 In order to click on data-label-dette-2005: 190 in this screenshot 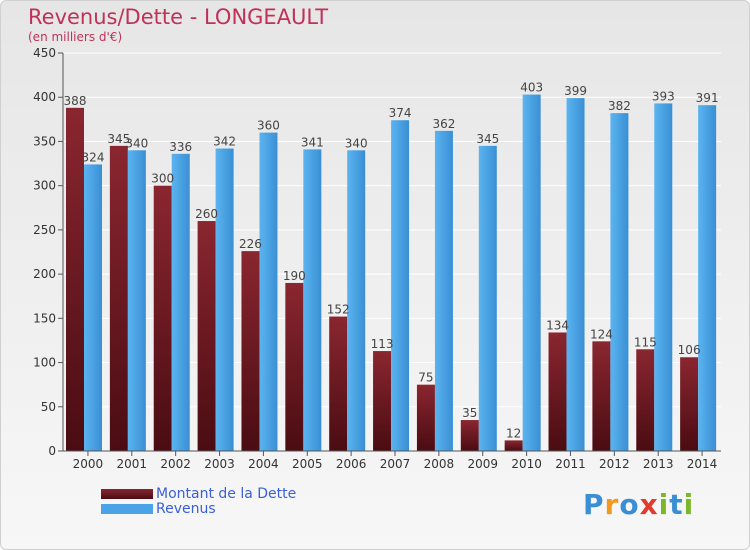, I will do `click(294, 276)`.